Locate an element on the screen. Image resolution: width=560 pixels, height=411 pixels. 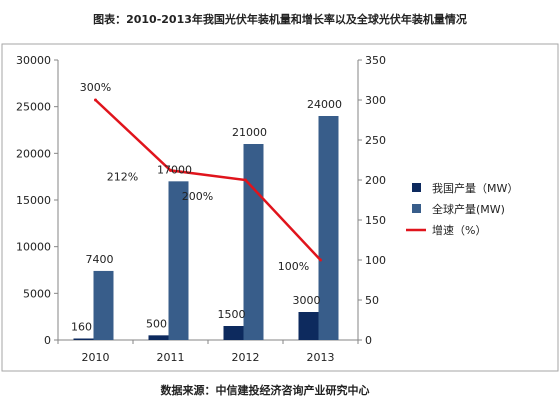
right-tick-label: 150 is located at coordinates (375, 220).